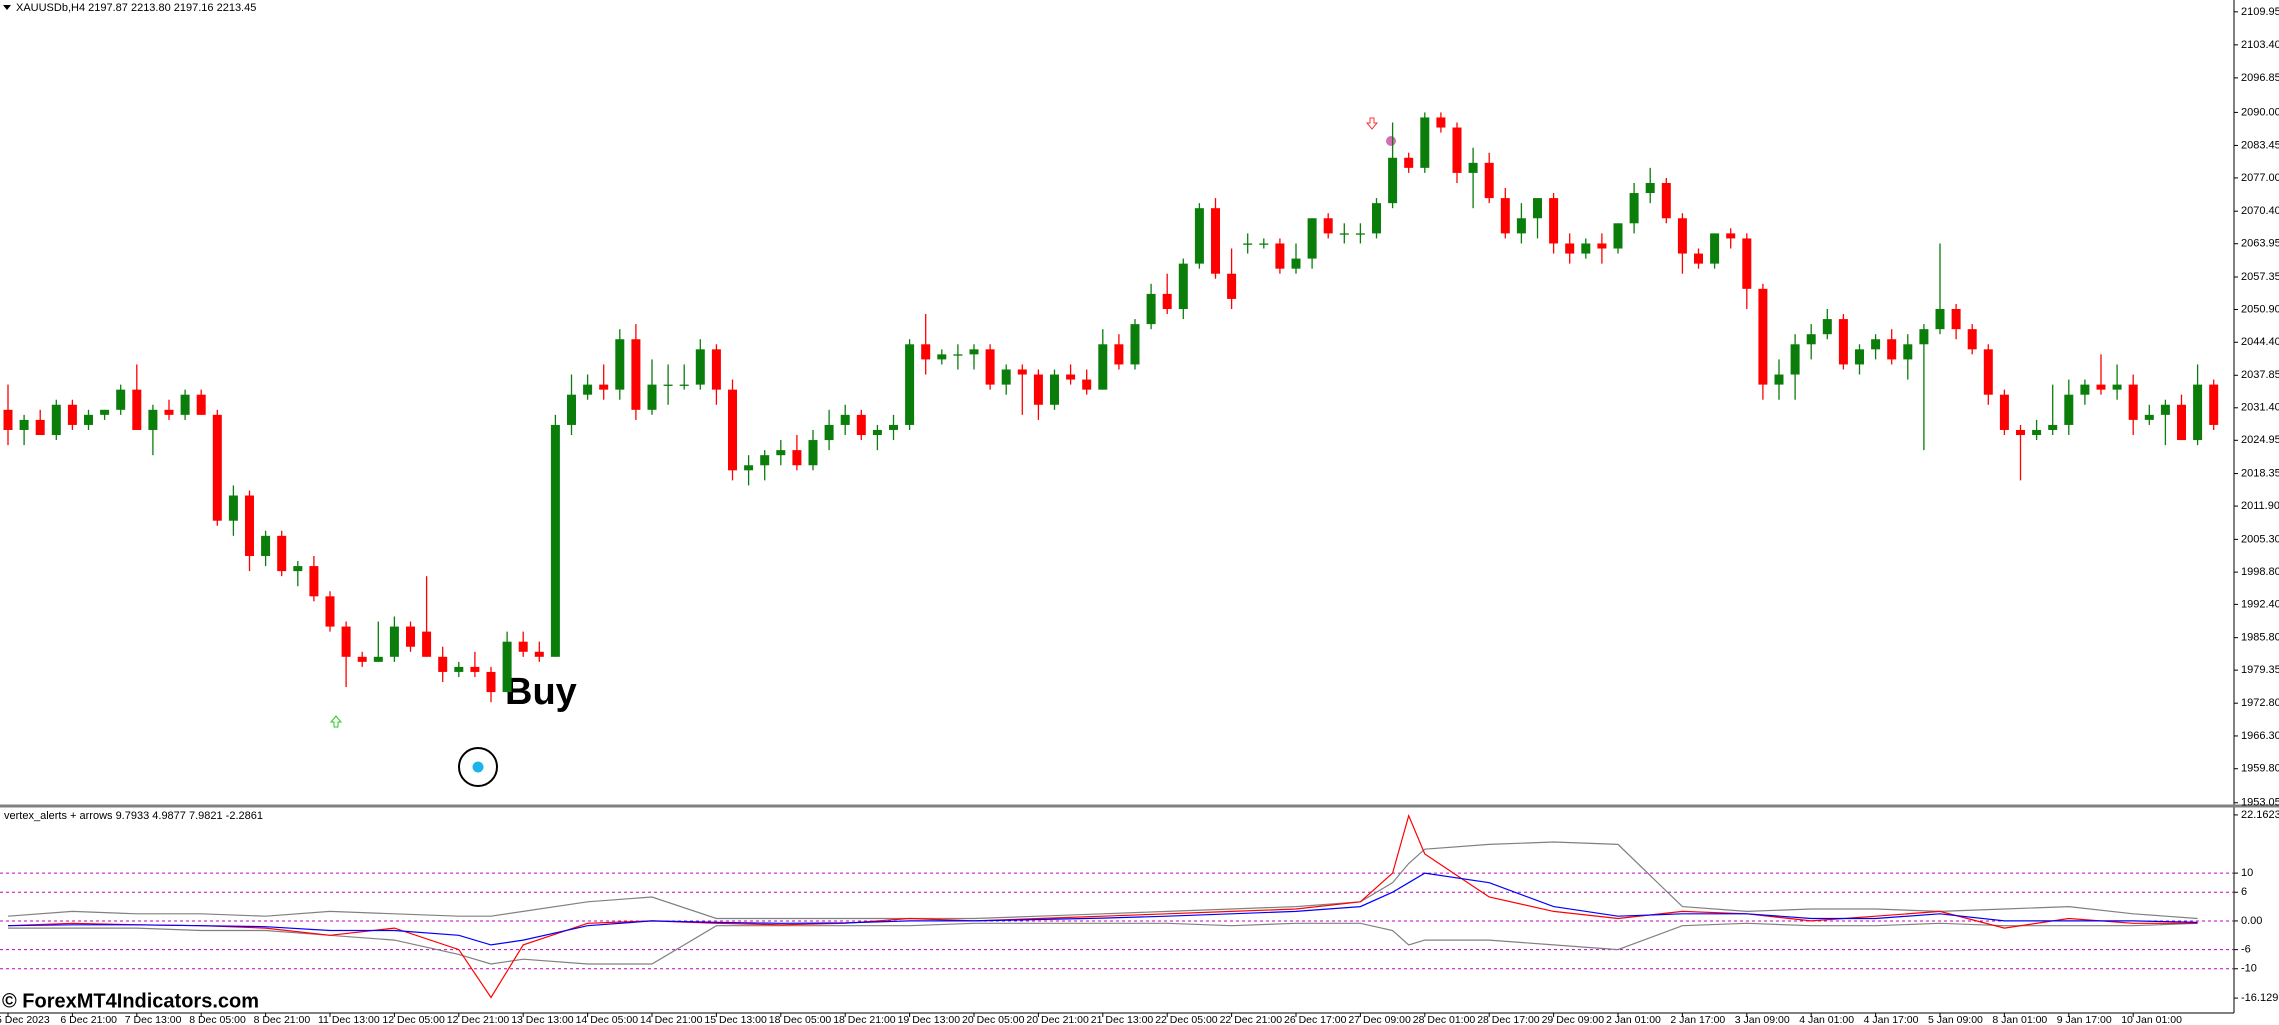  What do you see at coordinates (2260, 539) in the screenshot?
I see `y-tick-label: 2005.30` at bounding box center [2260, 539].